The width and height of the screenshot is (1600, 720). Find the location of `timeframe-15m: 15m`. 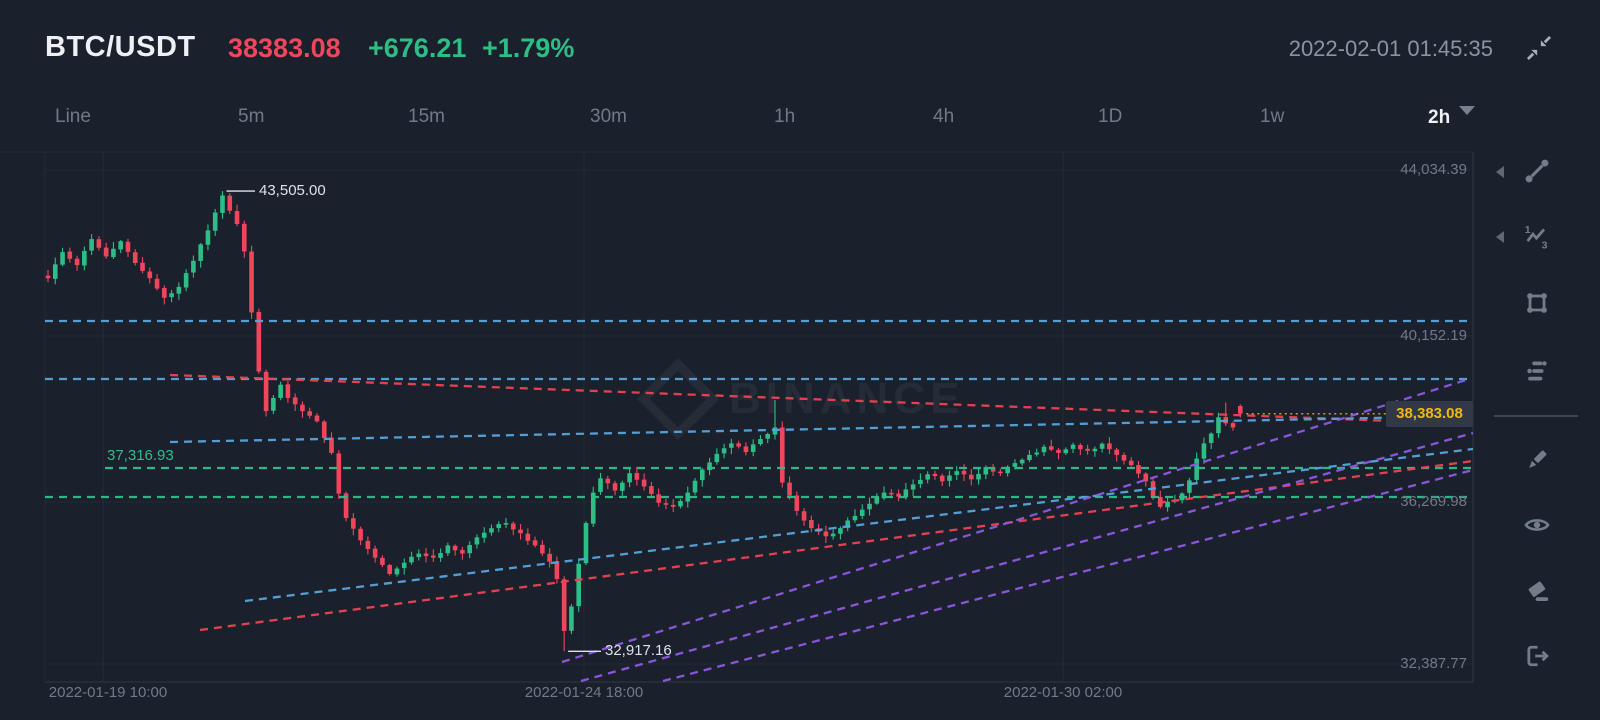

timeframe-15m: 15m is located at coordinates (426, 116).